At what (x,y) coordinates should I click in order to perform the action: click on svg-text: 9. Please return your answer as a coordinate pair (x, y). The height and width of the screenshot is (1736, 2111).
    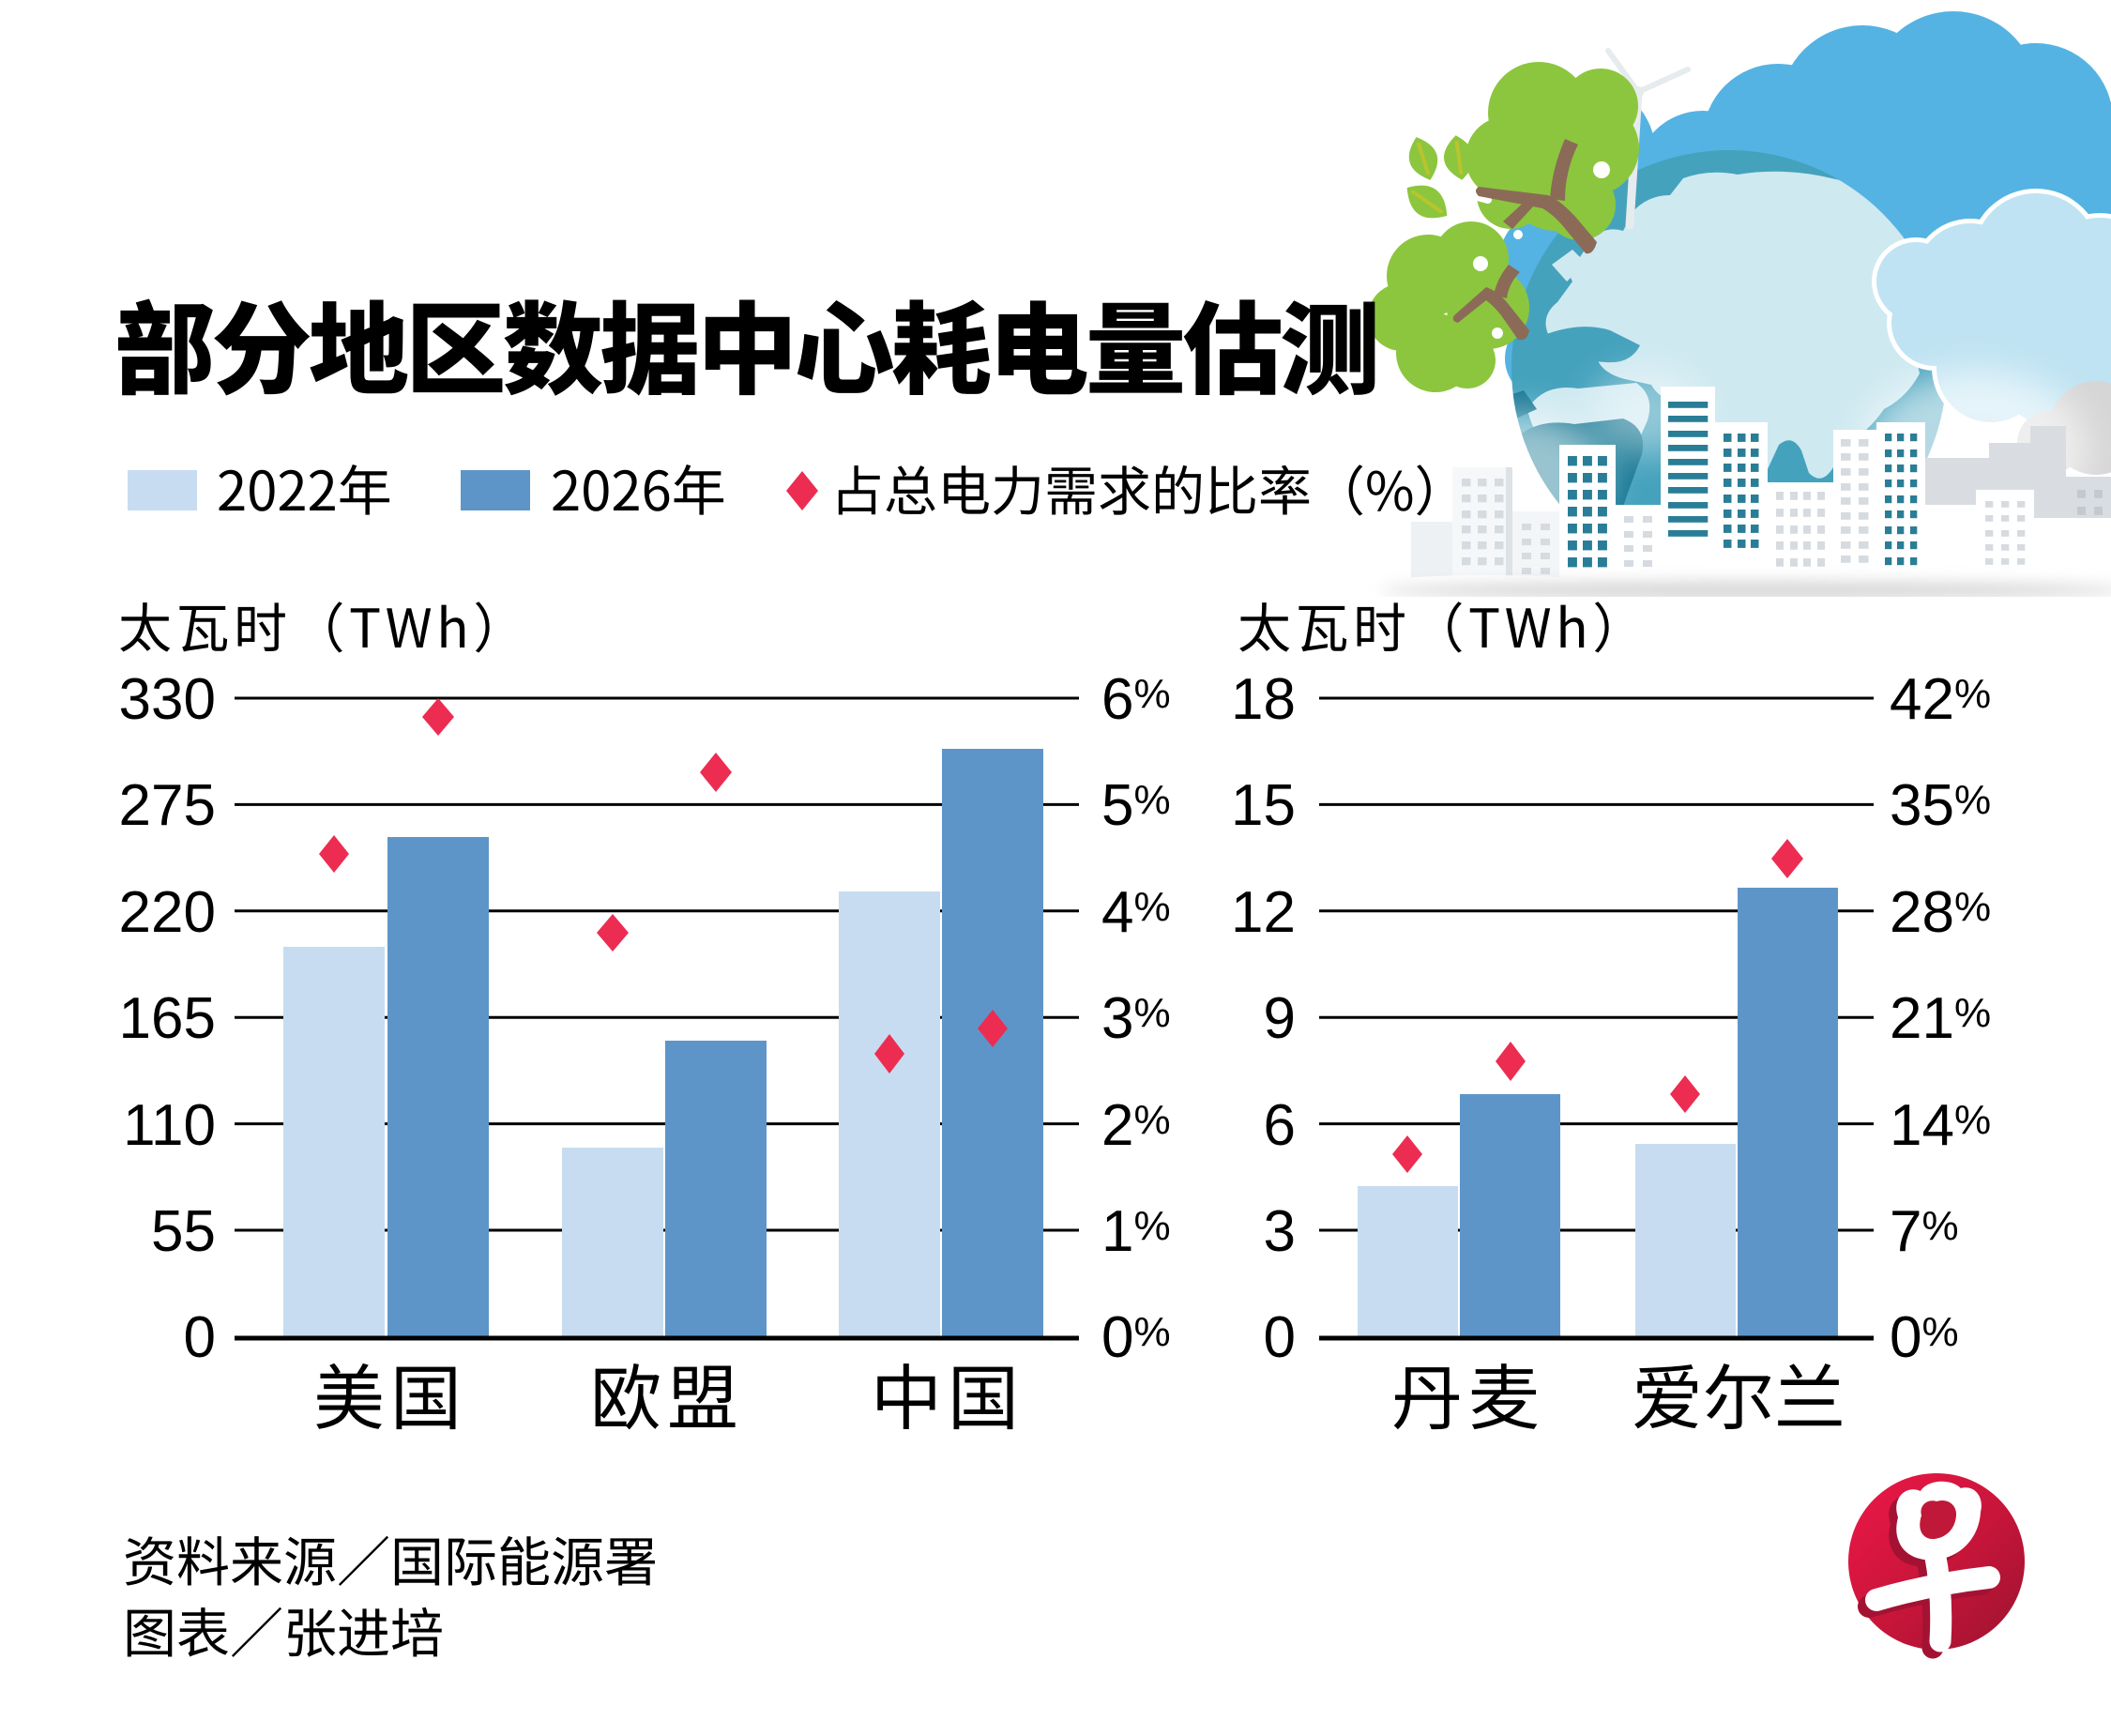
    Looking at the image, I should click on (1280, 1018).